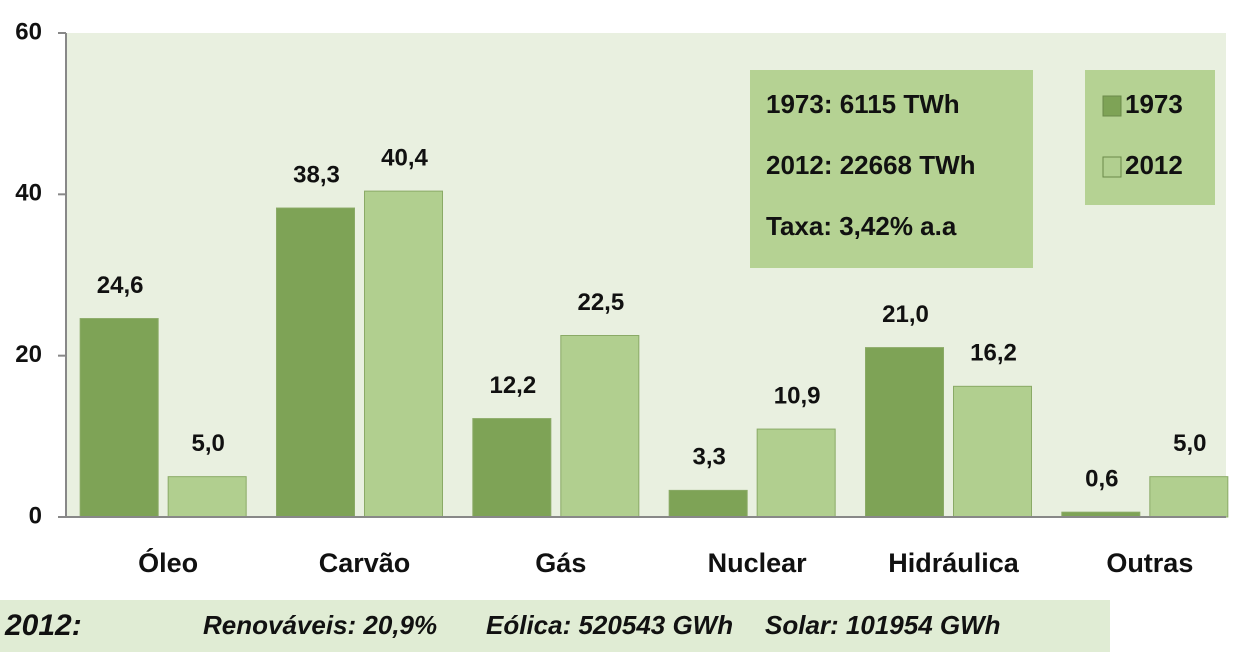 Image resolution: width=1235 pixels, height=652 pixels. Describe the element at coordinates (120, 285) in the screenshot. I see `value-label: 24,6` at that location.